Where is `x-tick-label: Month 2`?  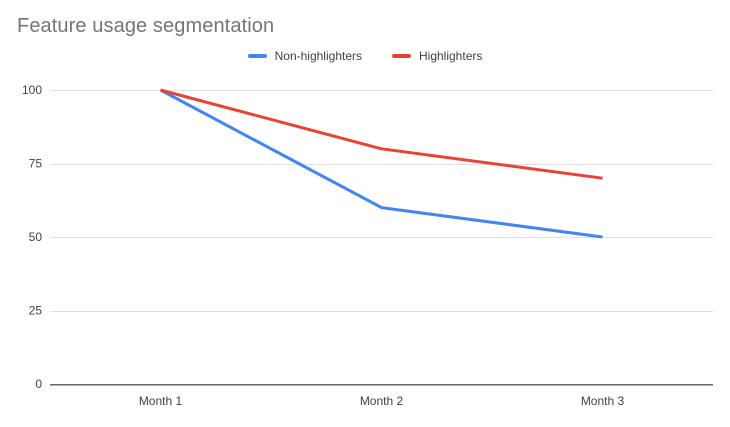 x-tick-label: Month 2 is located at coordinates (382, 401).